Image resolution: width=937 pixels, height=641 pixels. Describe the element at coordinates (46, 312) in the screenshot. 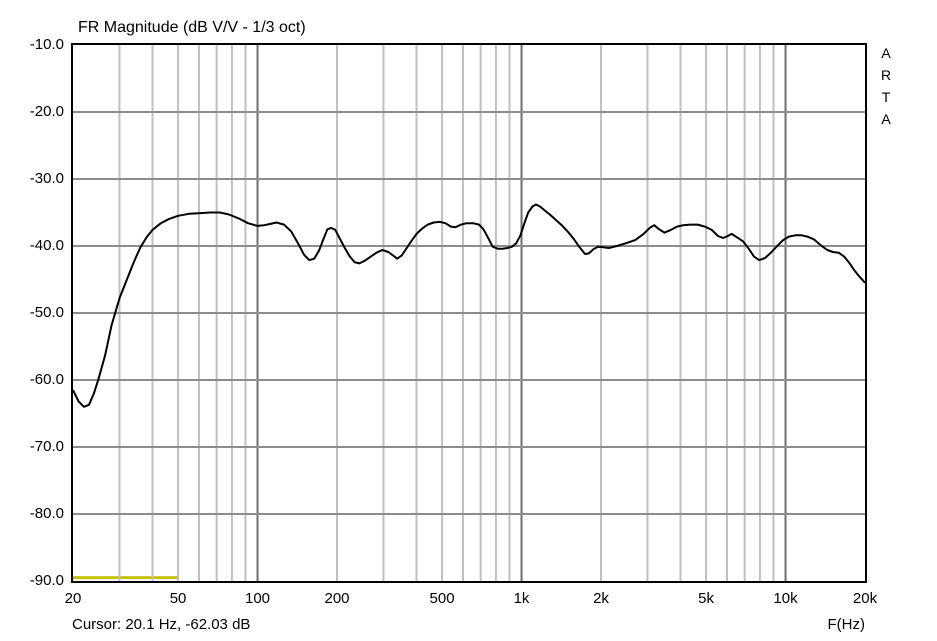

I see `y-tick-label--50: -50.0` at that location.